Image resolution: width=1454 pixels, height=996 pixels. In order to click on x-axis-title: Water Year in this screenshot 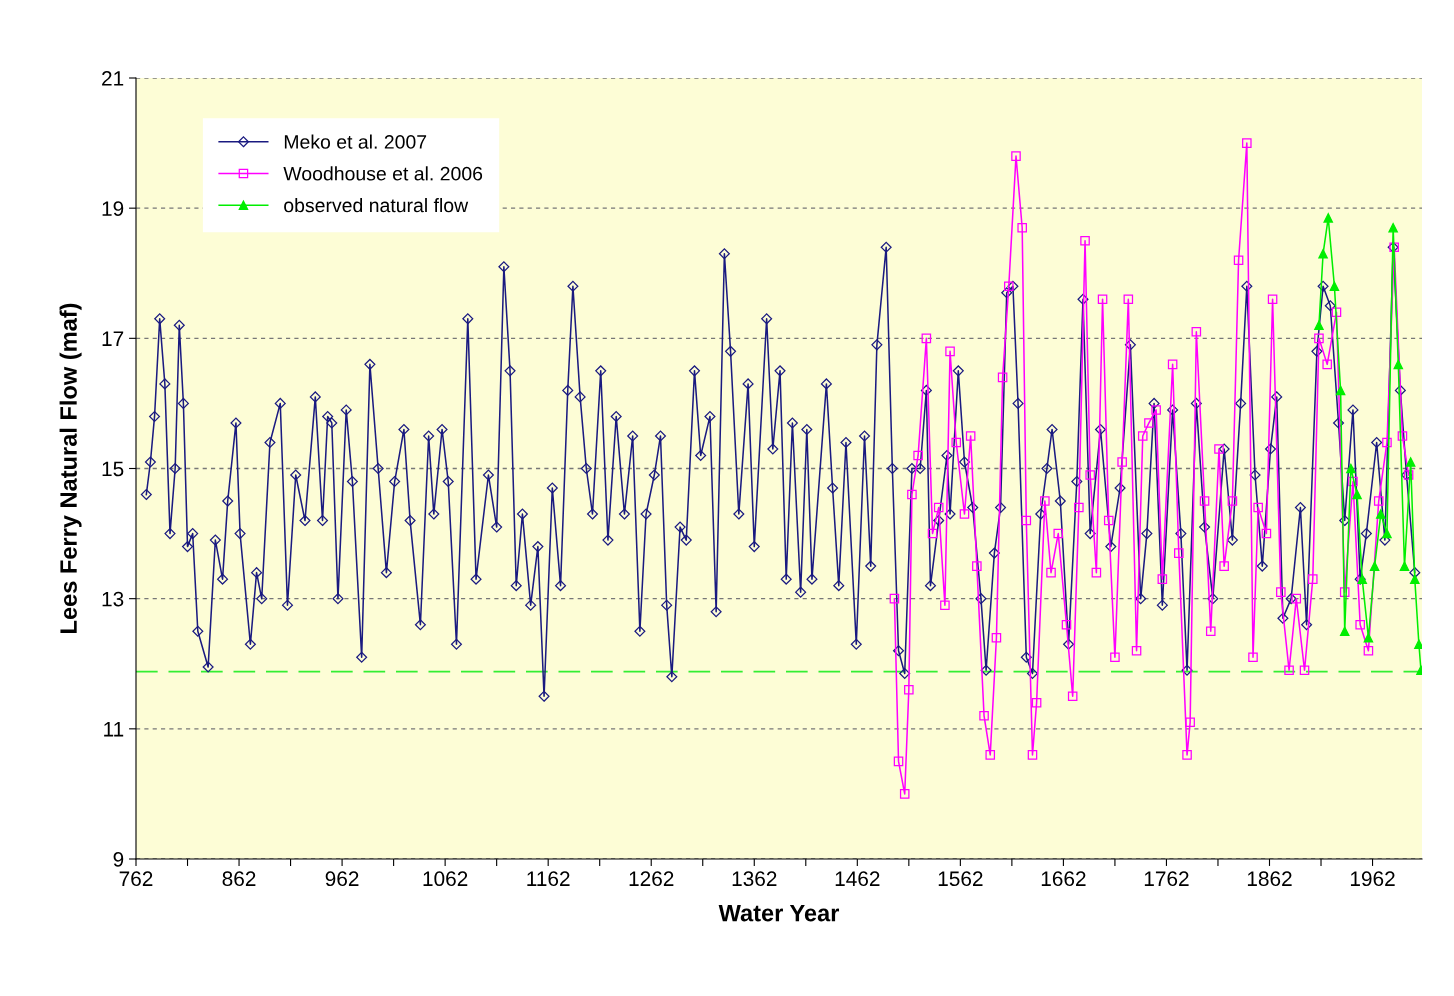, I will do `click(779, 913)`.